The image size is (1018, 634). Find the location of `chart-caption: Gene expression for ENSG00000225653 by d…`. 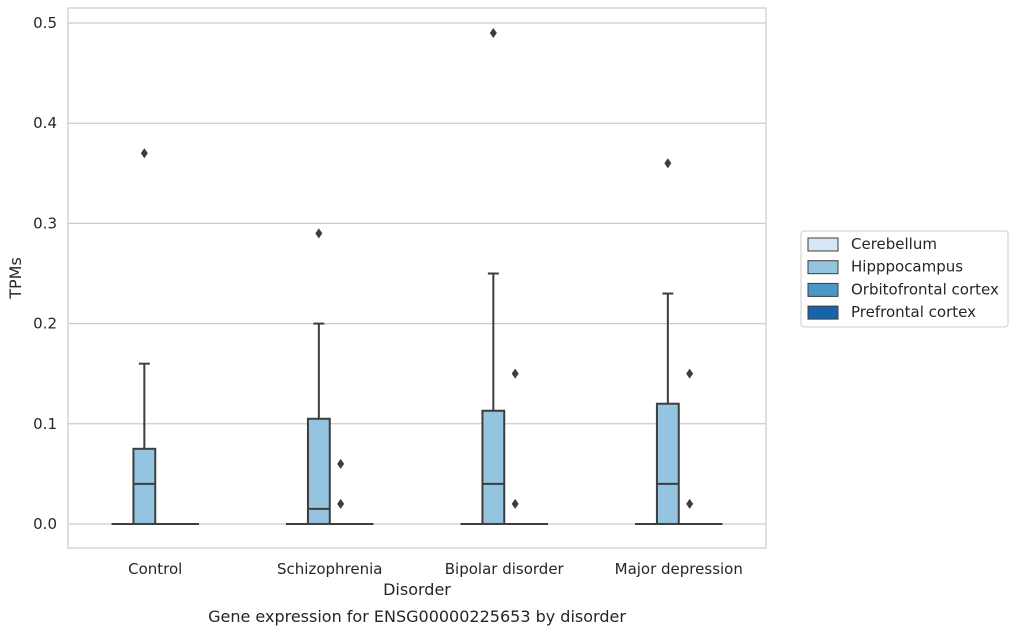

chart-caption: Gene expression for ENSG00000225653 by d… is located at coordinates (417, 616).